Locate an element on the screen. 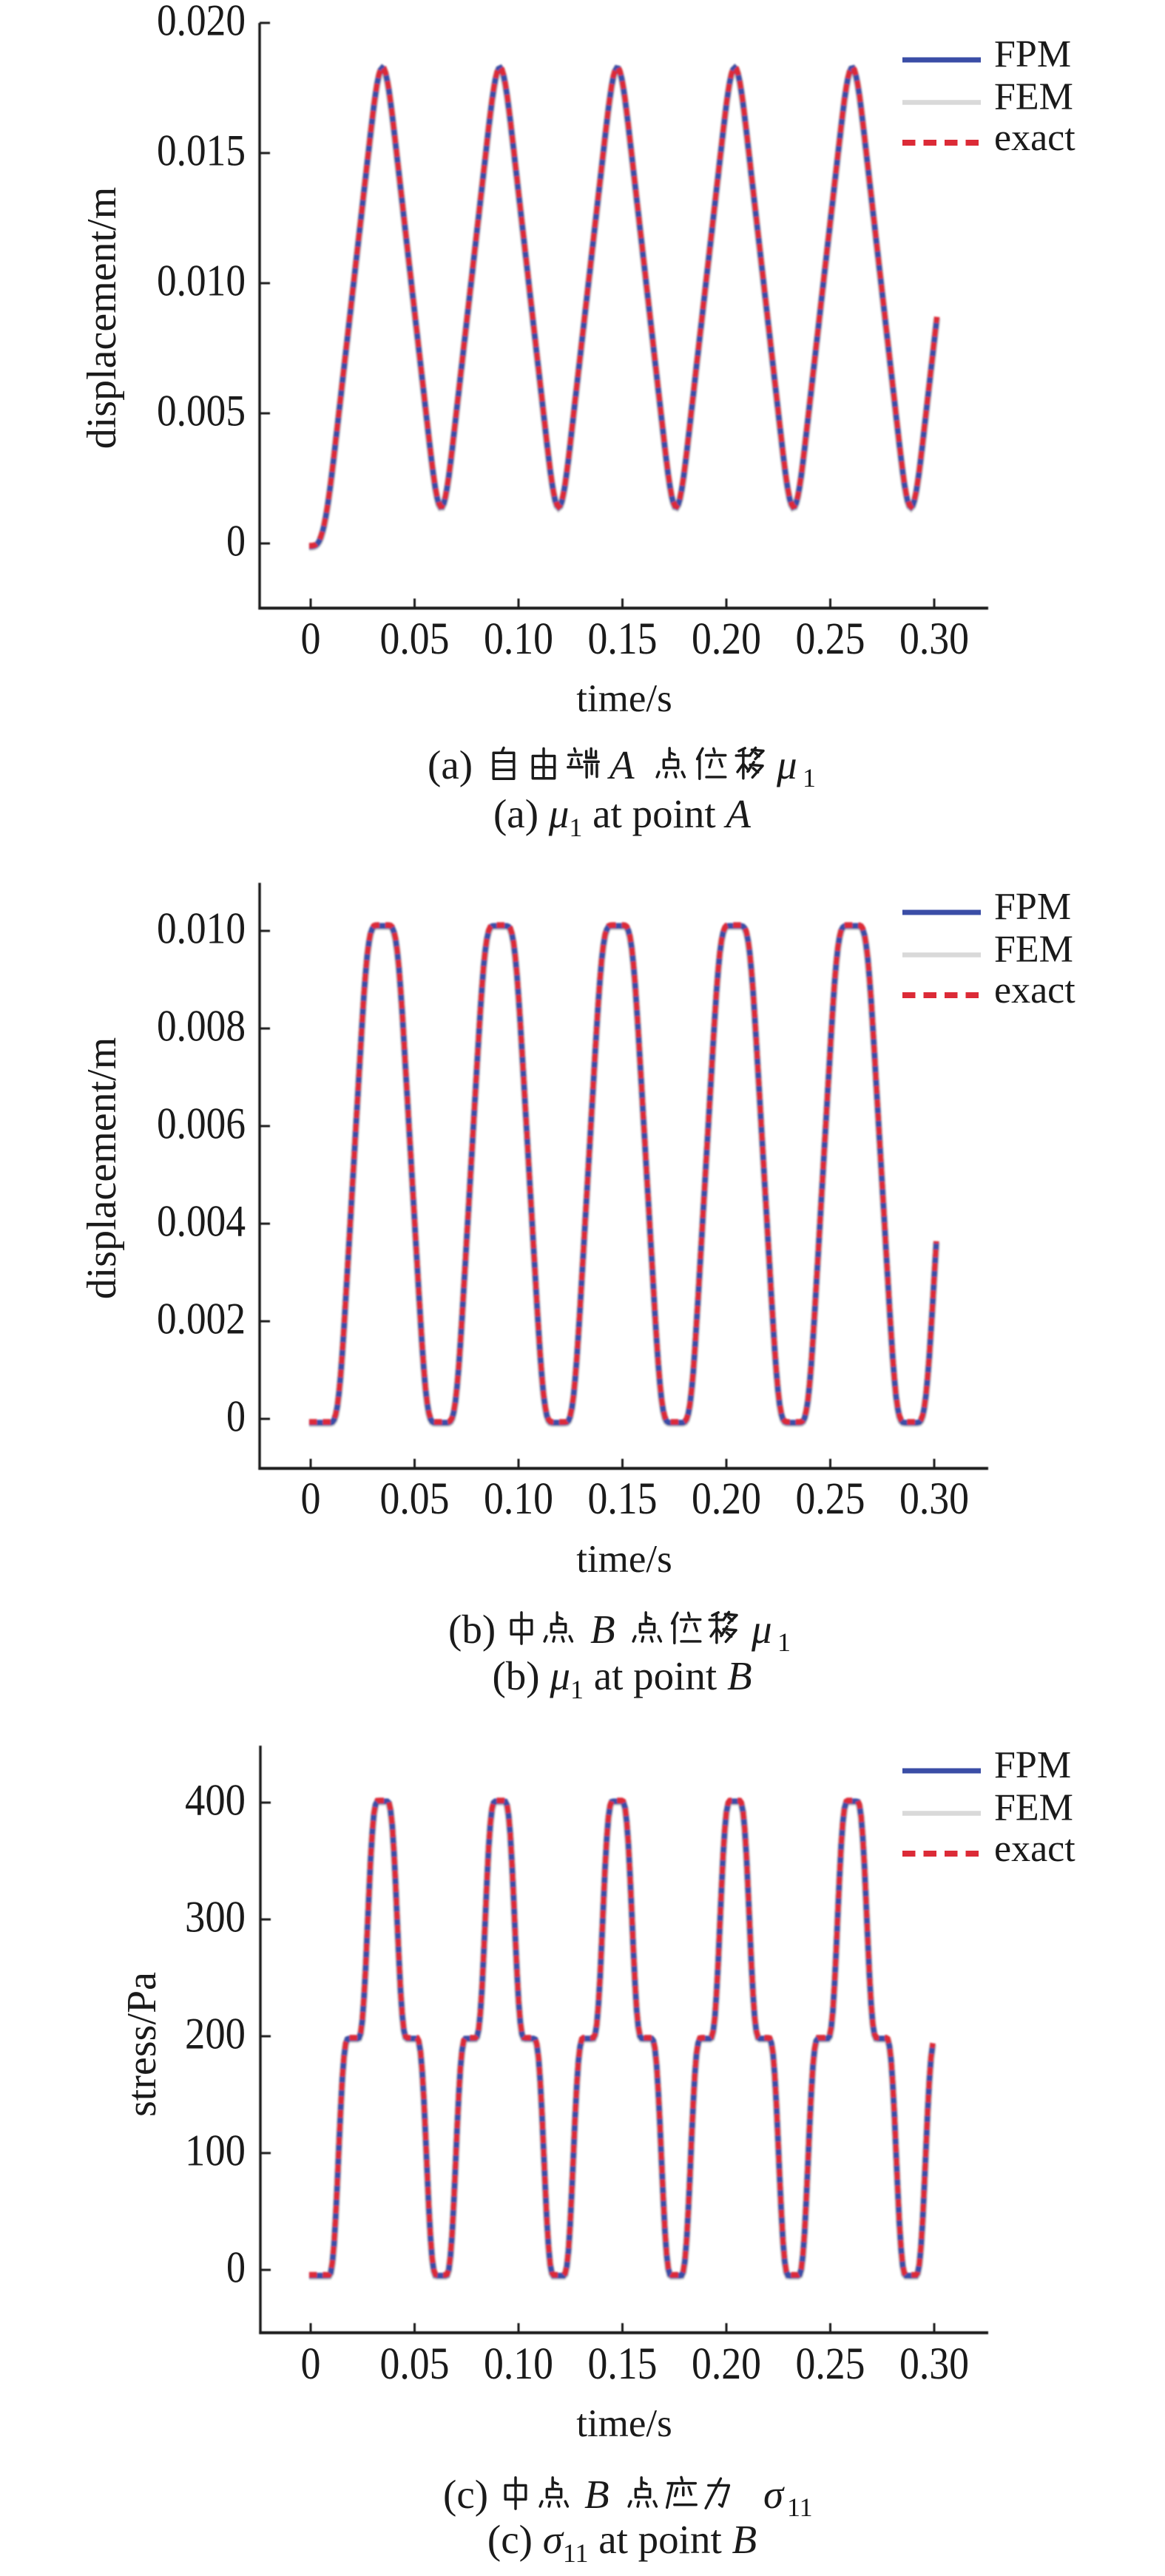  svg-text: 0.020 is located at coordinates (201, 22).